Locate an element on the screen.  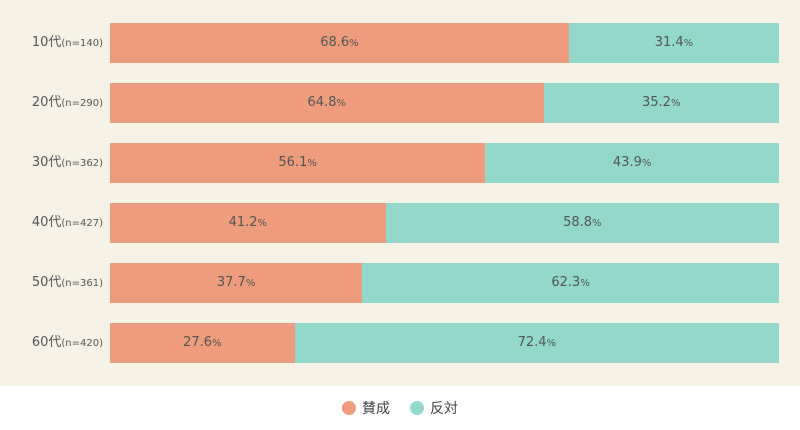
row-label: 30代(n=362) is located at coordinates (51, 163).